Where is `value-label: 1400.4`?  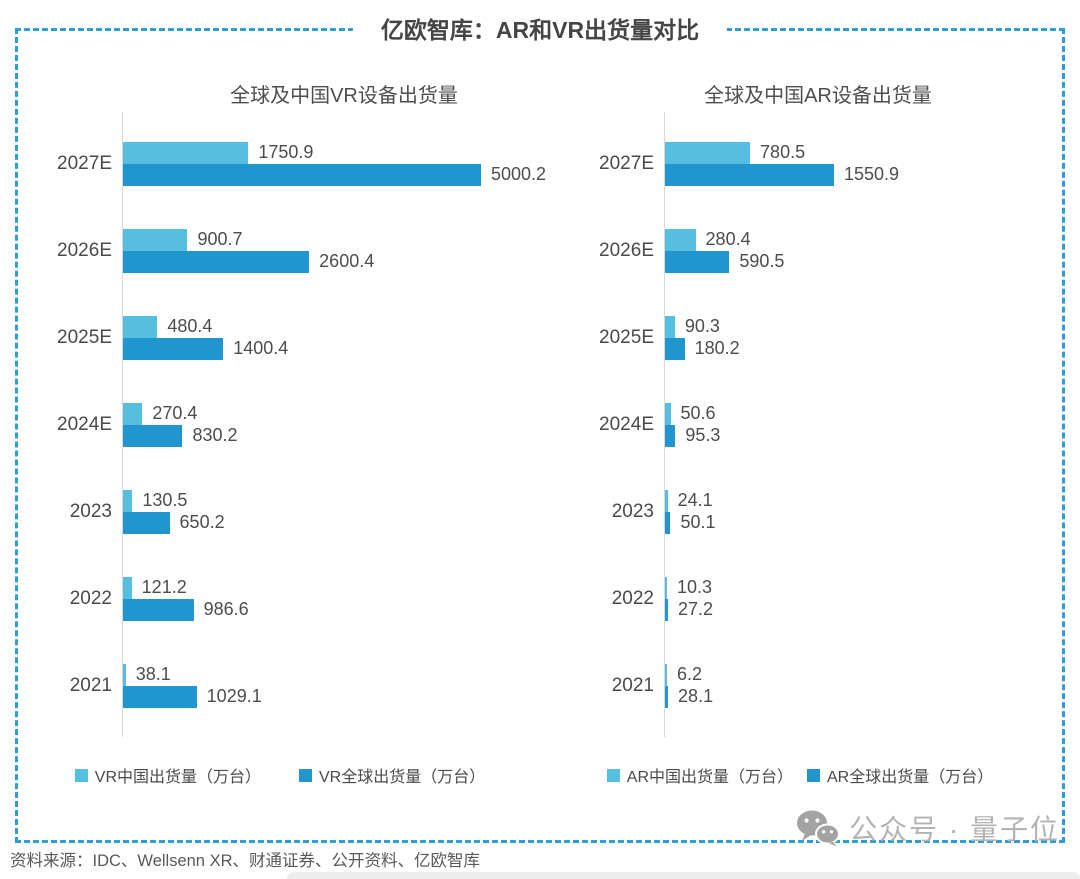
value-label: 1400.4 is located at coordinates (261, 348).